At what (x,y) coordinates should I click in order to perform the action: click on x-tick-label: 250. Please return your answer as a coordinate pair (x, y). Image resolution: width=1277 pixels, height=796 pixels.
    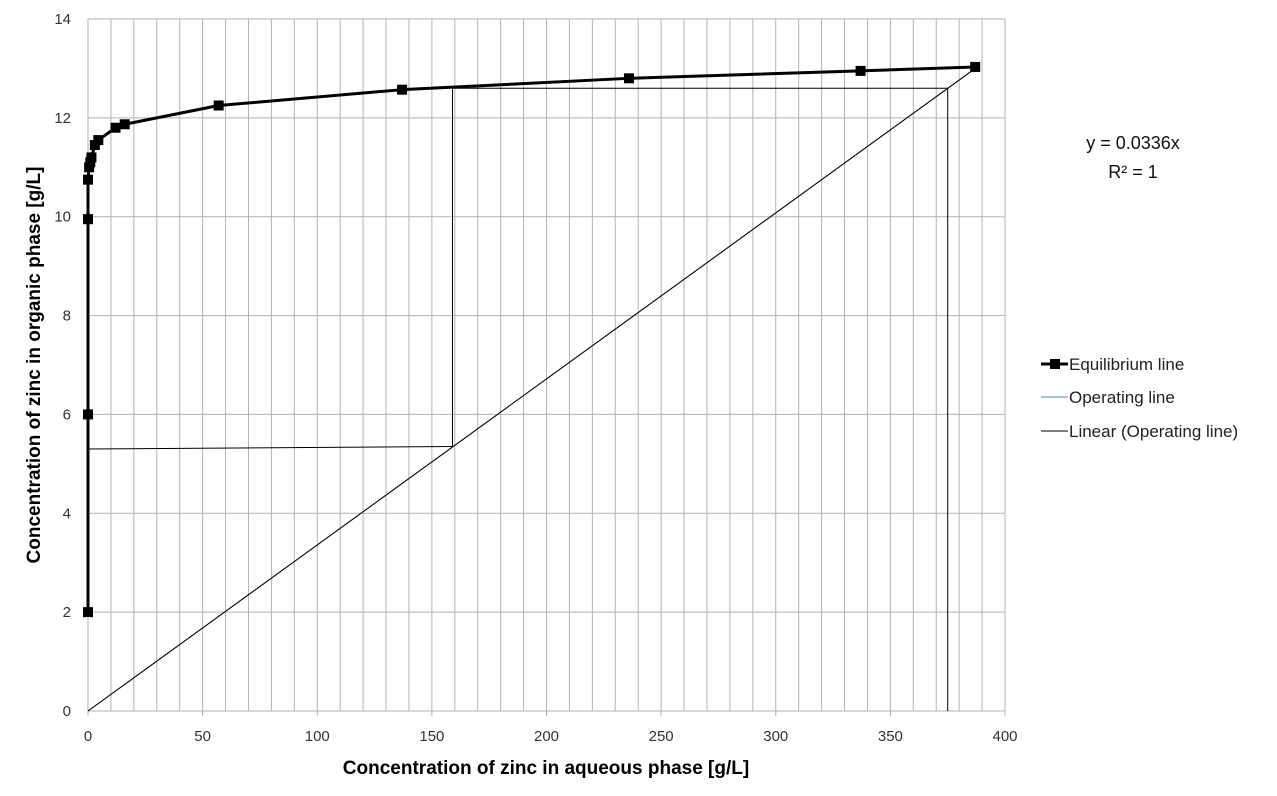
    Looking at the image, I should click on (661, 736).